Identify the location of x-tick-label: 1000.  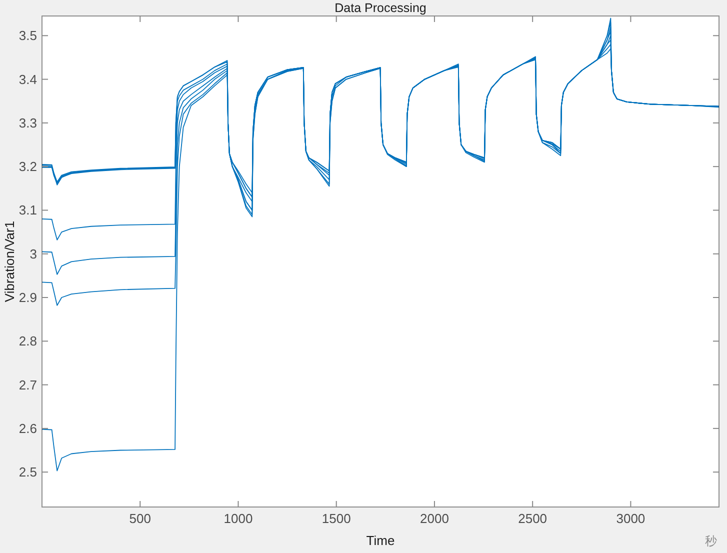
(238, 518).